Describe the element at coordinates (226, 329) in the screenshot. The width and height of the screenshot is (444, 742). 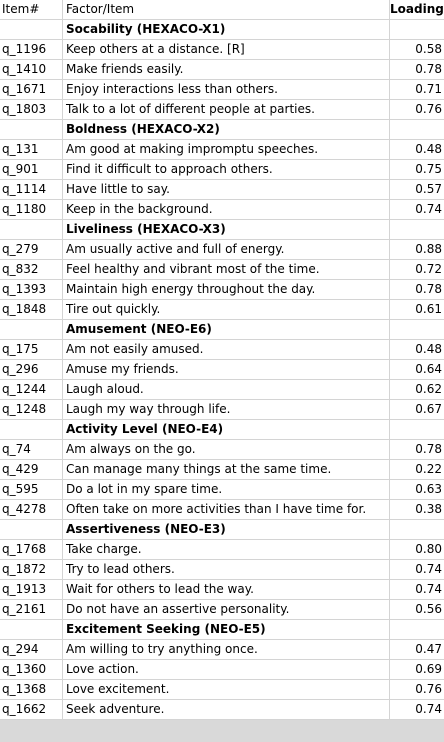
I see `section-title: Amusement (NEO-E6)` at that location.